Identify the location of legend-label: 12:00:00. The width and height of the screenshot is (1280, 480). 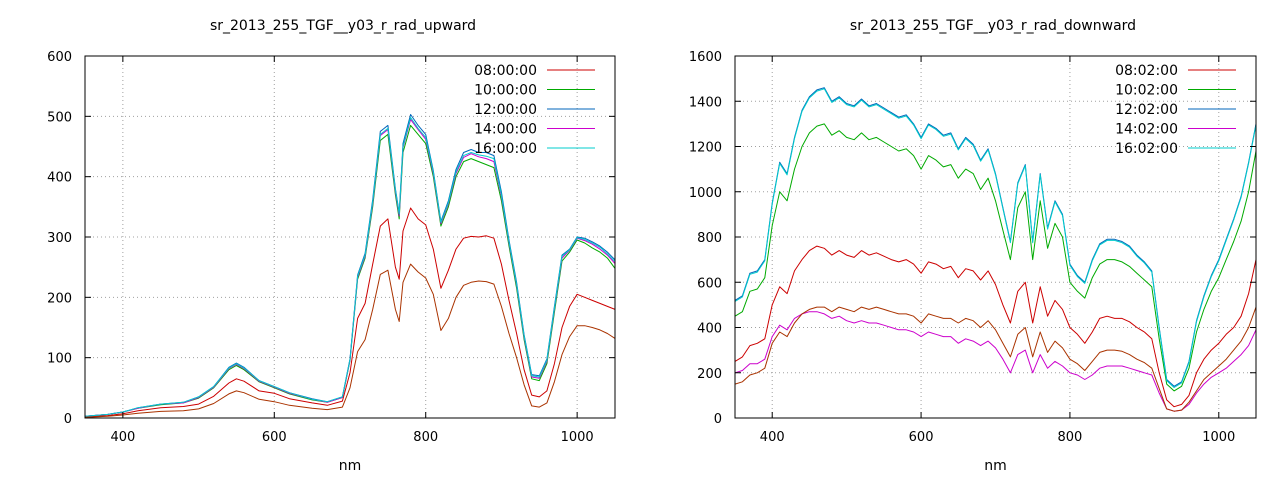
(505, 110).